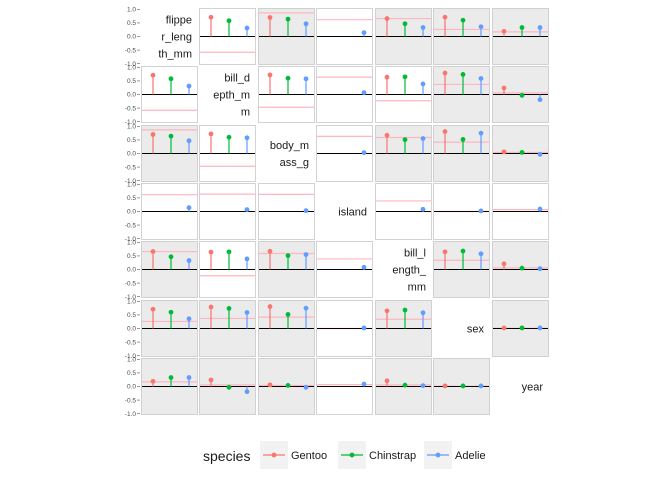  Describe the element at coordinates (227, 386) in the screenshot. I see `panel-r6-c1` at that location.